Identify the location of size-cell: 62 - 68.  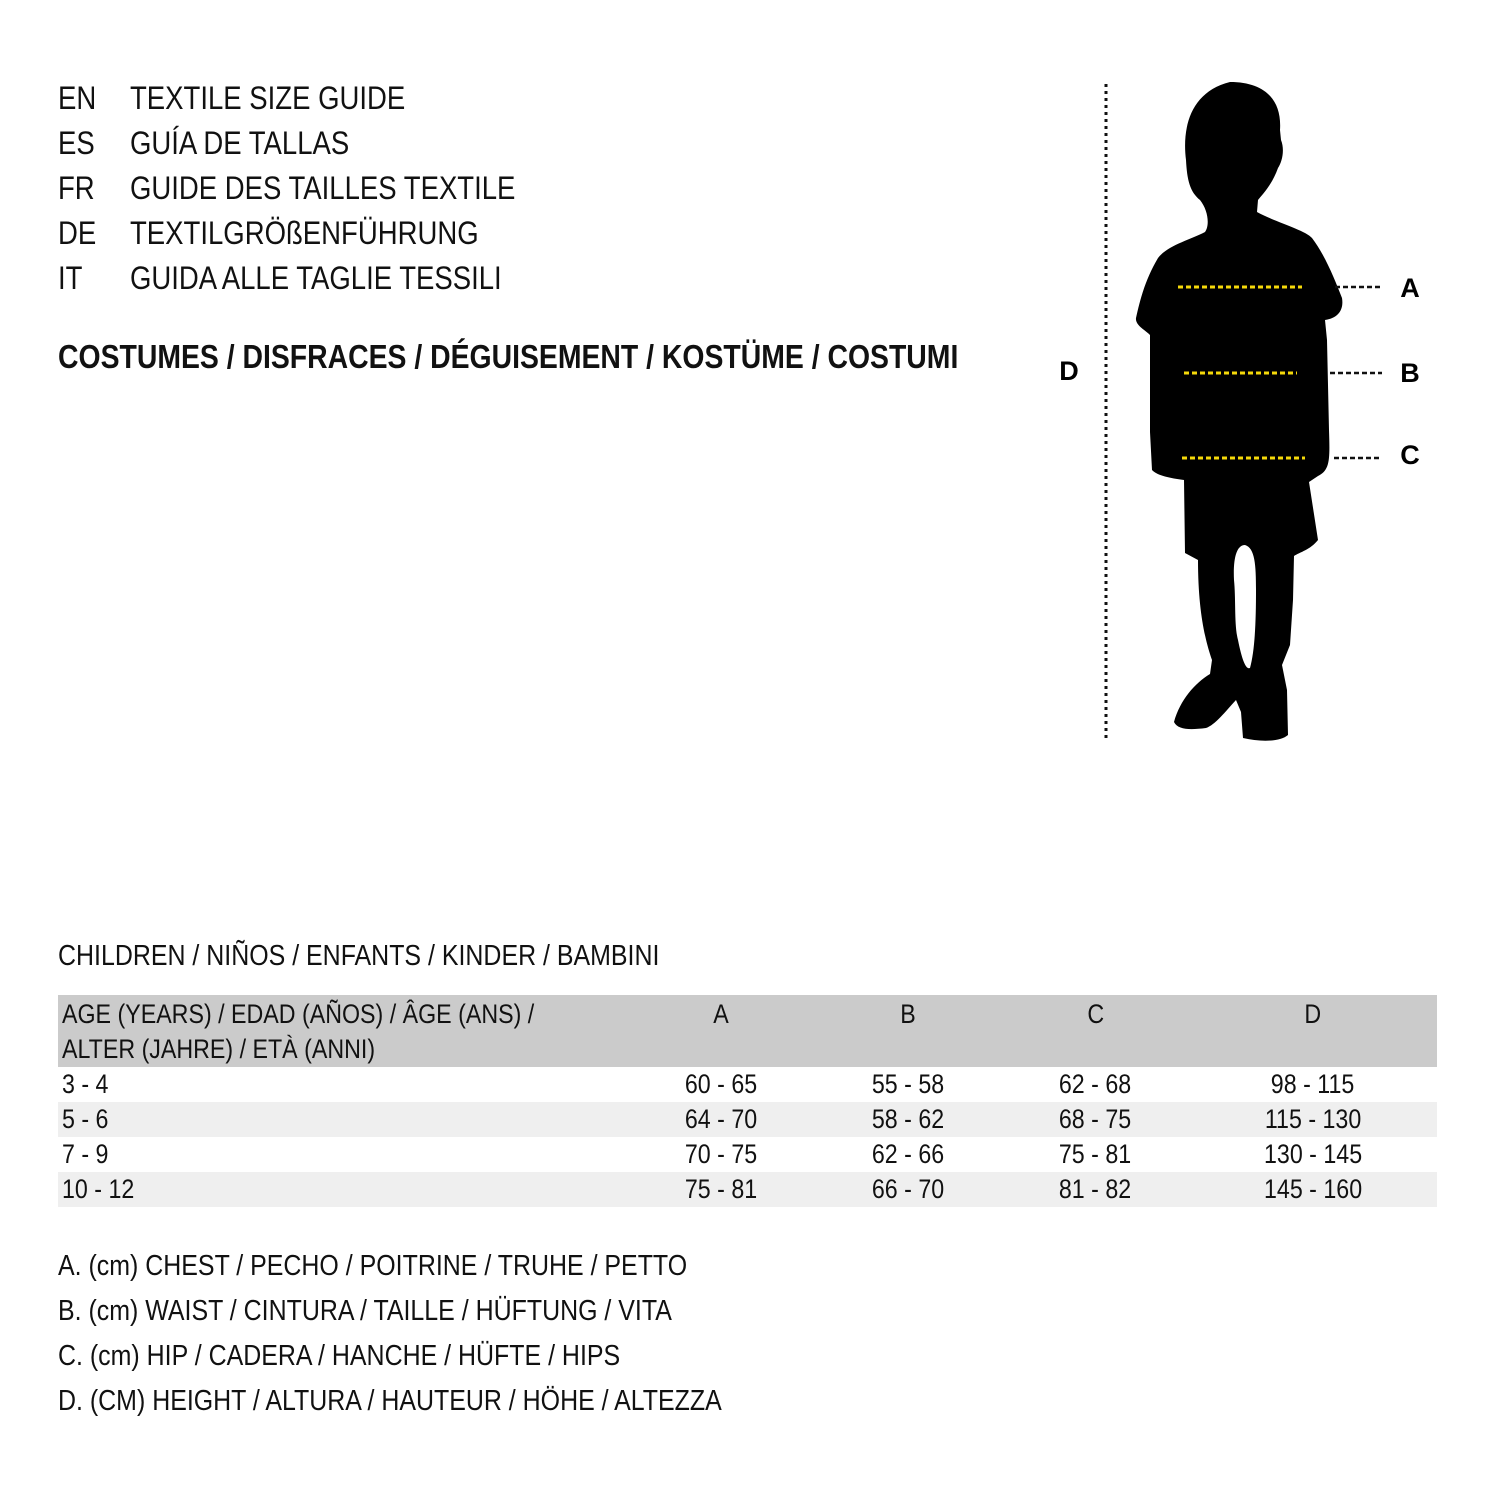
(1095, 1084).